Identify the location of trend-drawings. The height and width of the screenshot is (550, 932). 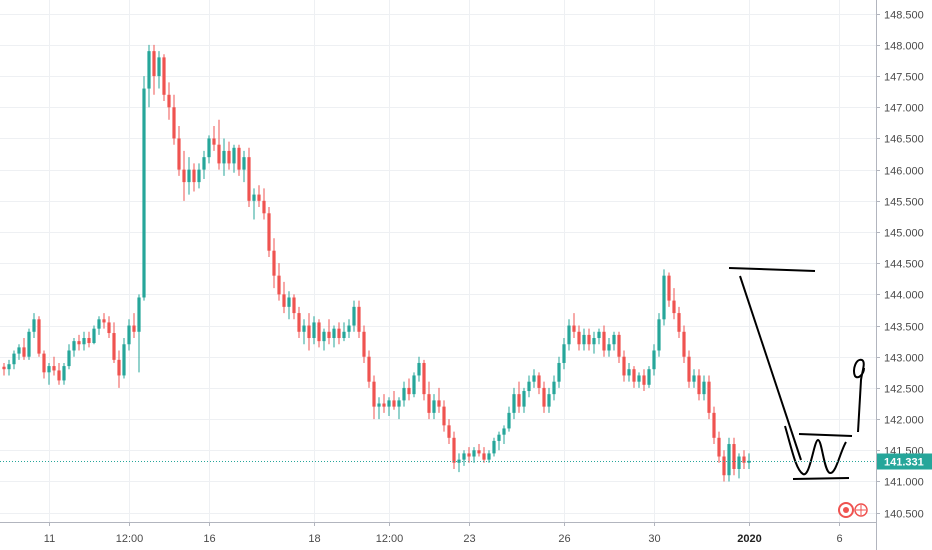
(796, 373).